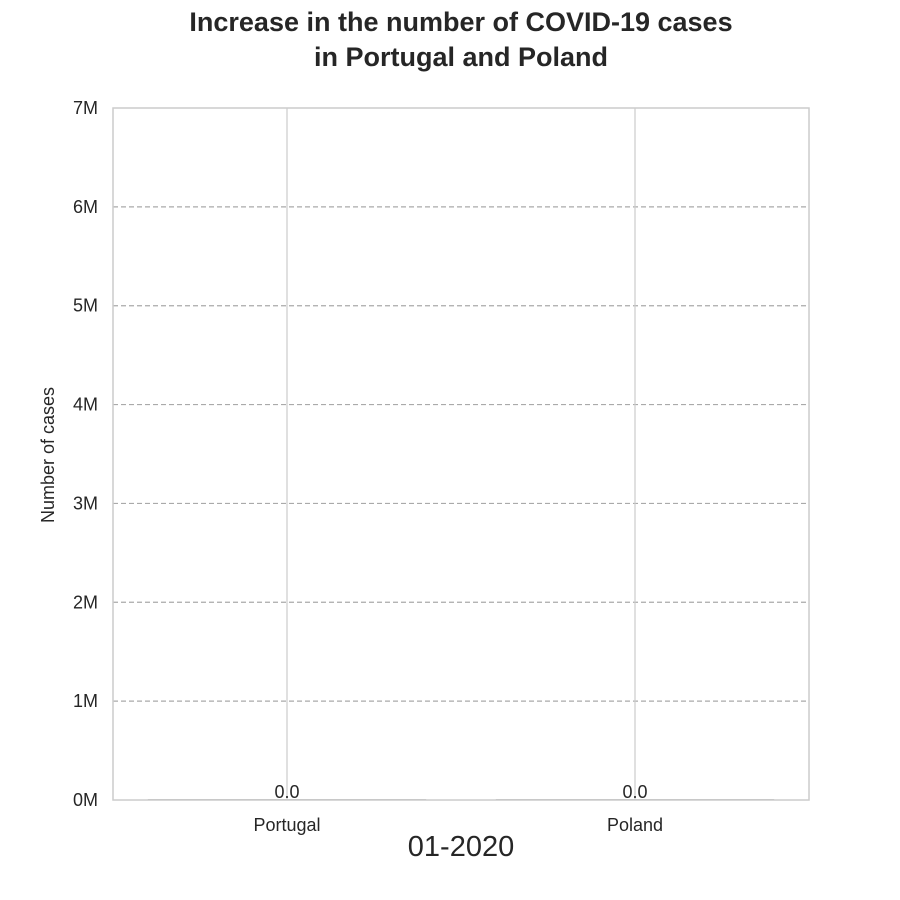 The height and width of the screenshot is (900, 900). What do you see at coordinates (460, 57) in the screenshot?
I see `chart-title-line-2: in Portugal and Poland` at bounding box center [460, 57].